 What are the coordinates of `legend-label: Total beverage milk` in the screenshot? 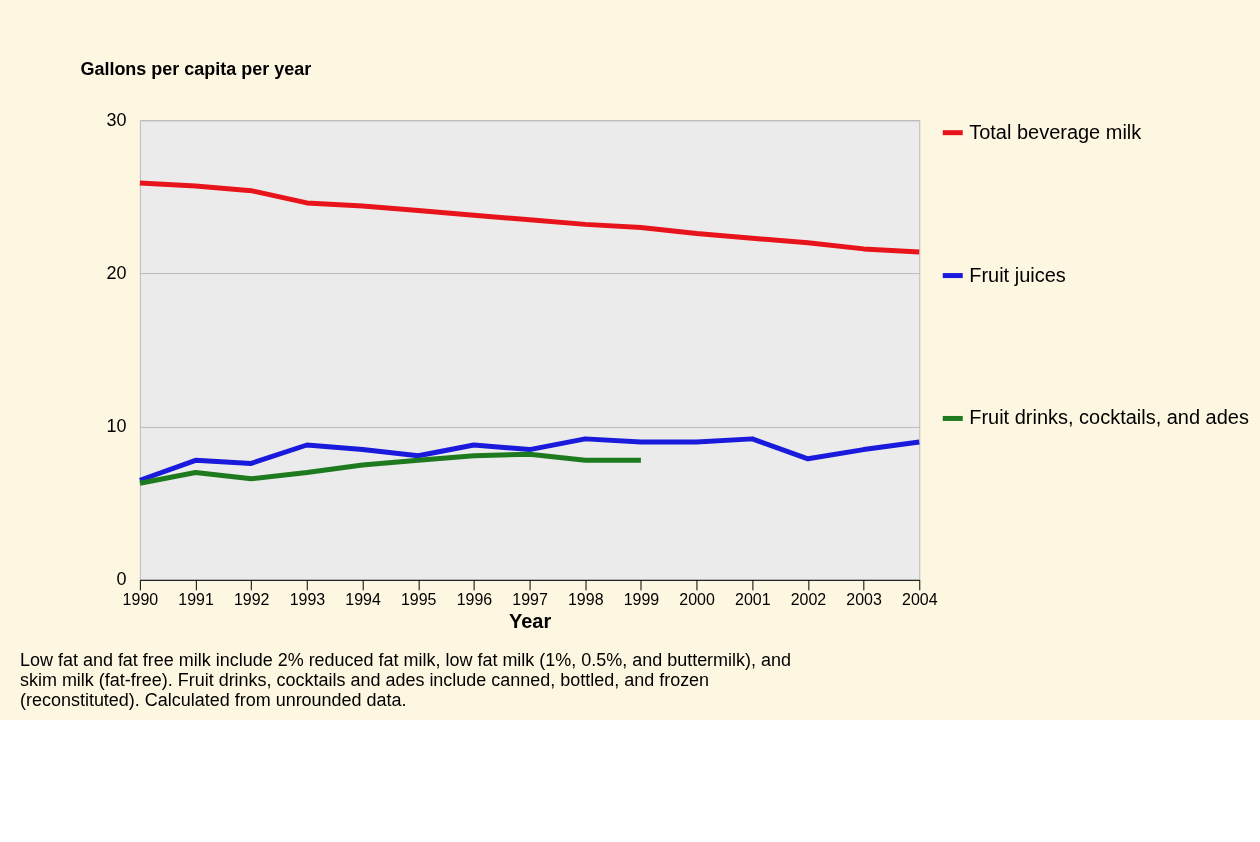 It's located at (1056, 131).